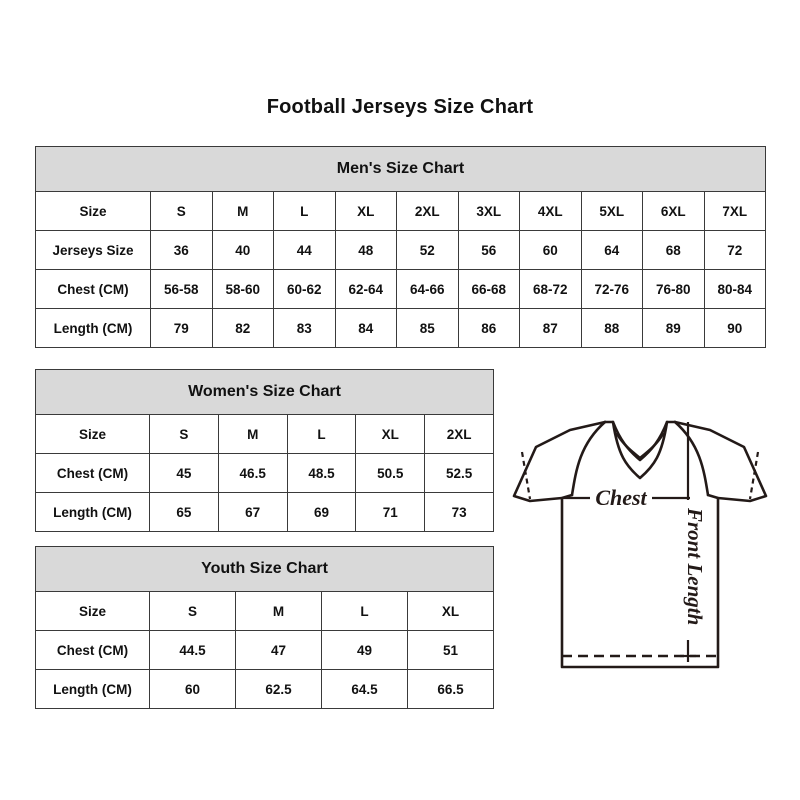 The width and height of the screenshot is (800, 800). Describe the element at coordinates (550, 289) in the screenshot. I see `table-cell: 68-72` at that location.